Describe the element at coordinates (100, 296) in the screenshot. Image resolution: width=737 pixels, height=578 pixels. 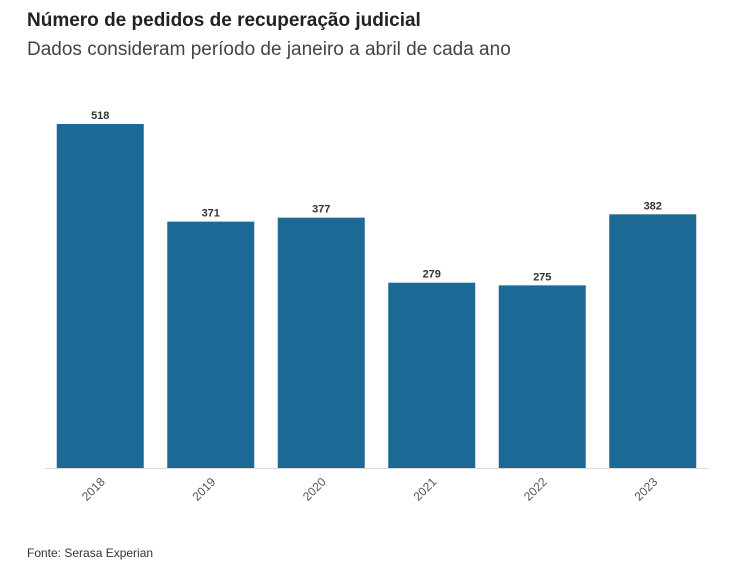
I see `bar-2018` at that location.